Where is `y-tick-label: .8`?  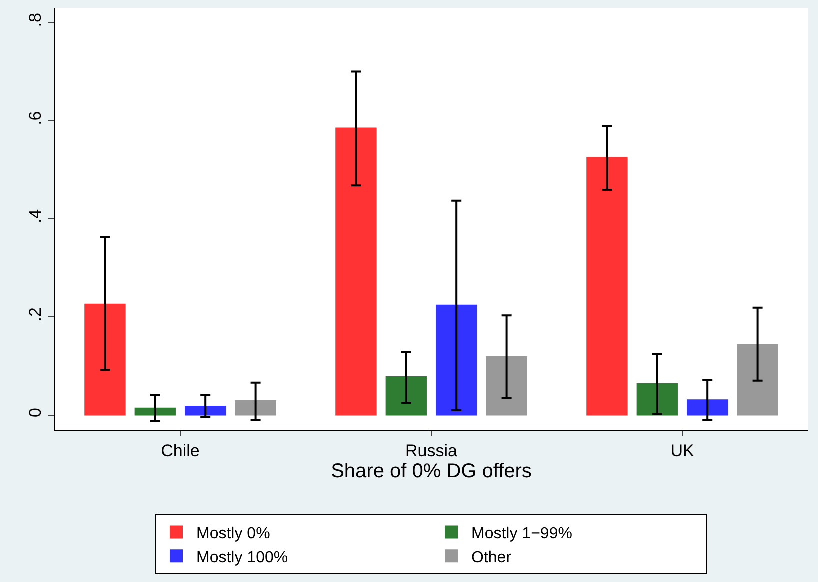
y-tick-label: .8 is located at coordinates (36, 20).